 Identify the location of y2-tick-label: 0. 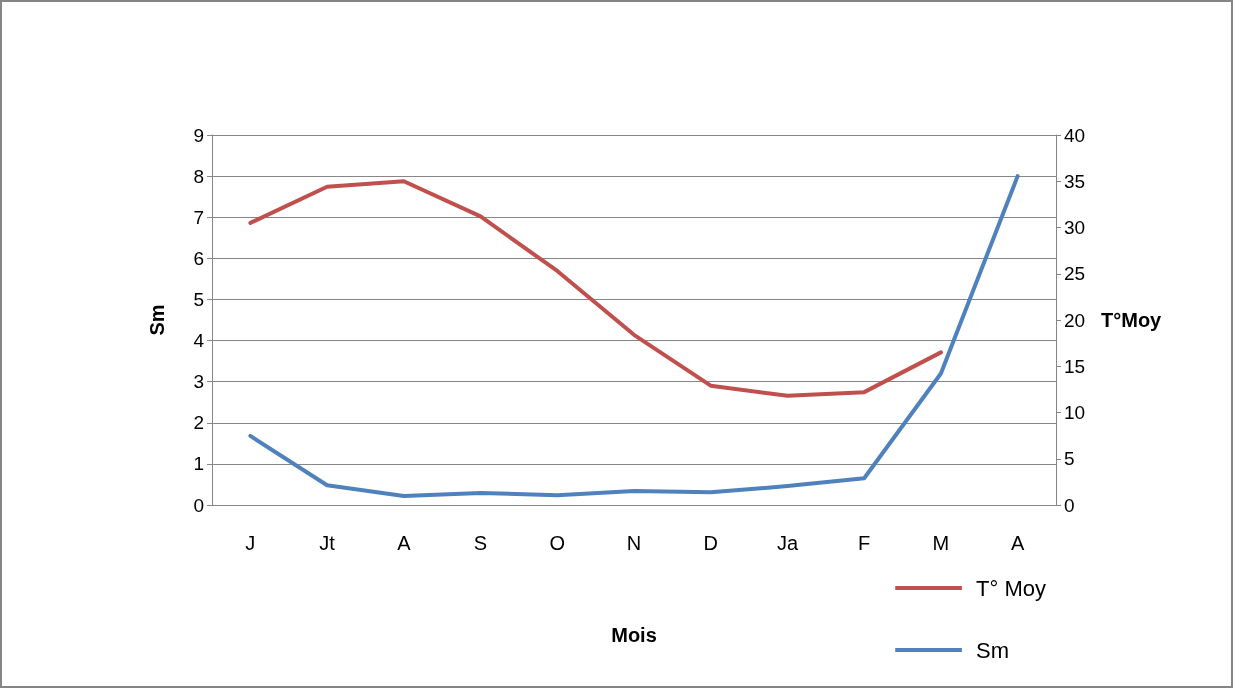
(1069, 505).